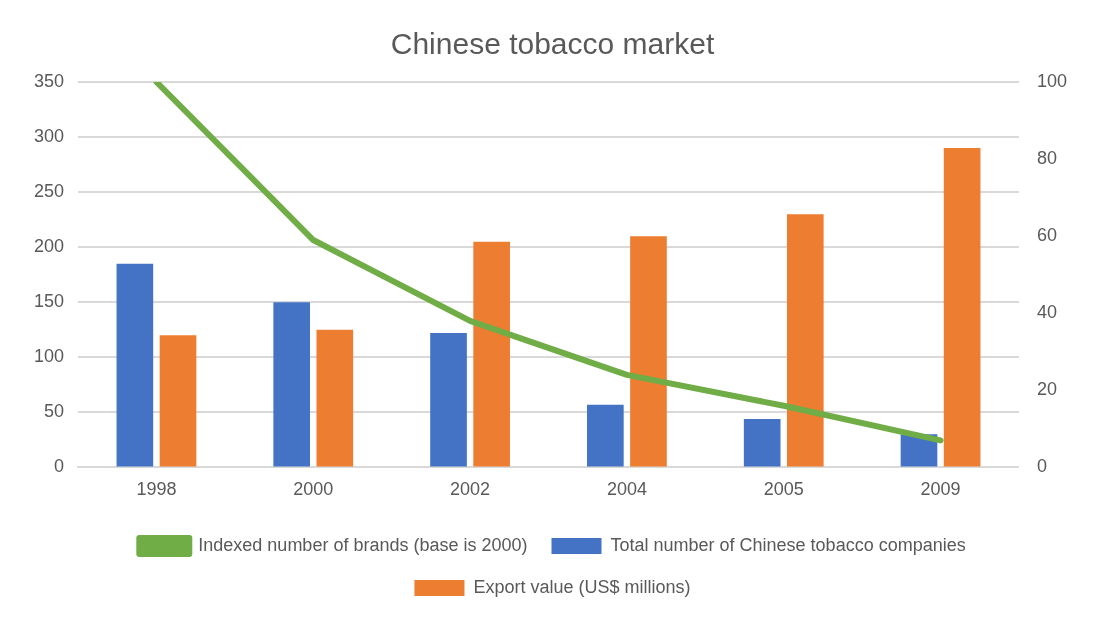 The image size is (1105, 617). I want to click on x-tick-label: 2009, so click(940, 489).